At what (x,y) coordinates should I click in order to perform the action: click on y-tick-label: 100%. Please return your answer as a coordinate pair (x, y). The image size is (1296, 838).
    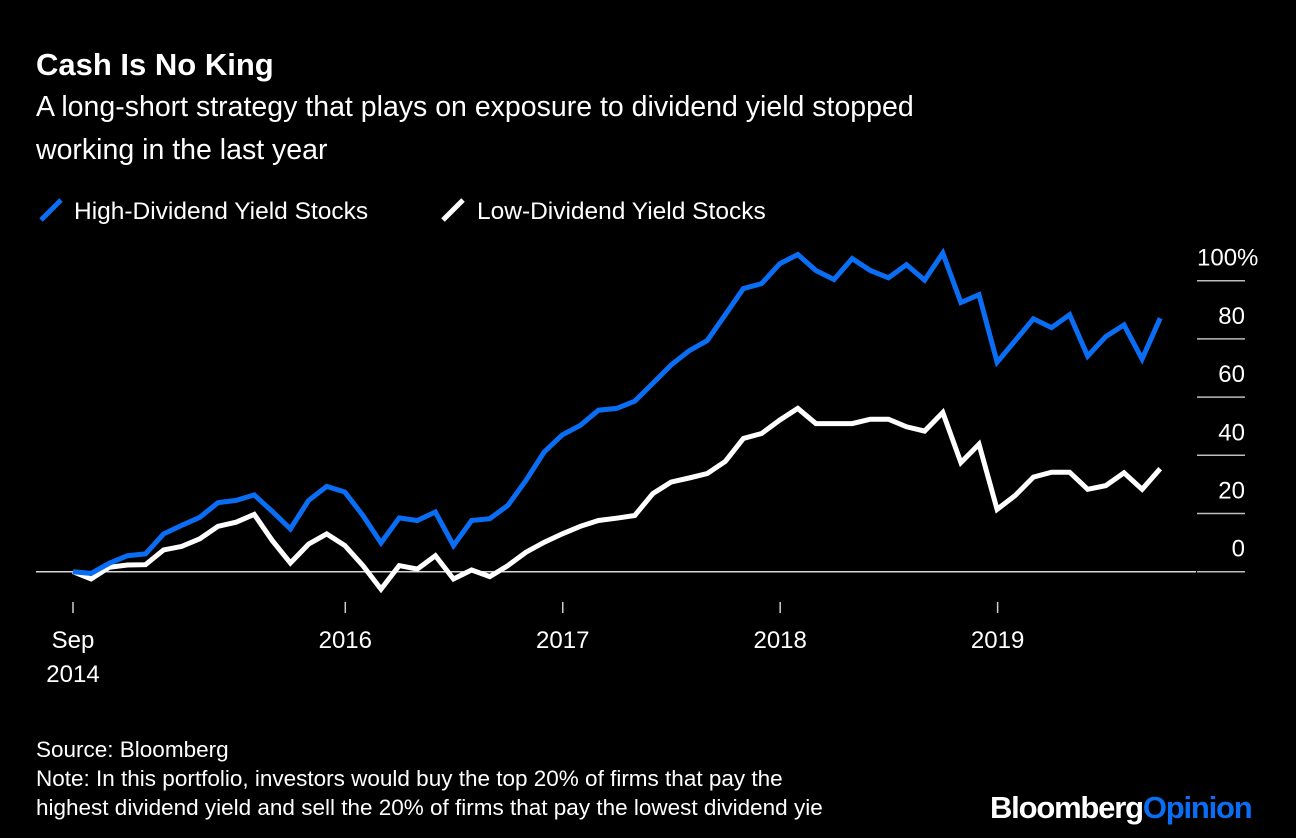
    Looking at the image, I should click on (1227, 258).